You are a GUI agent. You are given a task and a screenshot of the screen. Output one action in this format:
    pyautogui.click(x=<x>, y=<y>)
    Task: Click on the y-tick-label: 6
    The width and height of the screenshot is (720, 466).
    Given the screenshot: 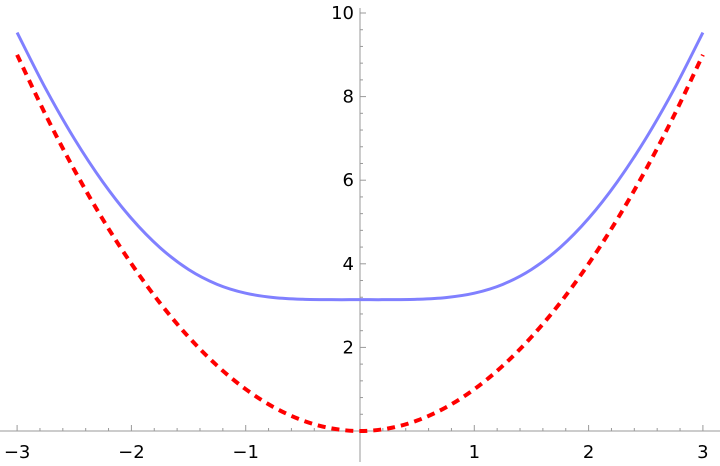 What is the action you would take?
    pyautogui.click(x=348, y=180)
    